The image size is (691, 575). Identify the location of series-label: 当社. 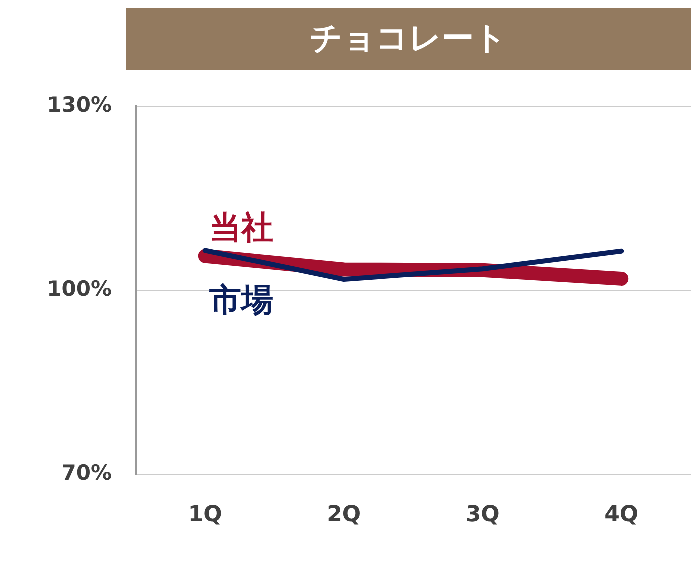
(241, 227).